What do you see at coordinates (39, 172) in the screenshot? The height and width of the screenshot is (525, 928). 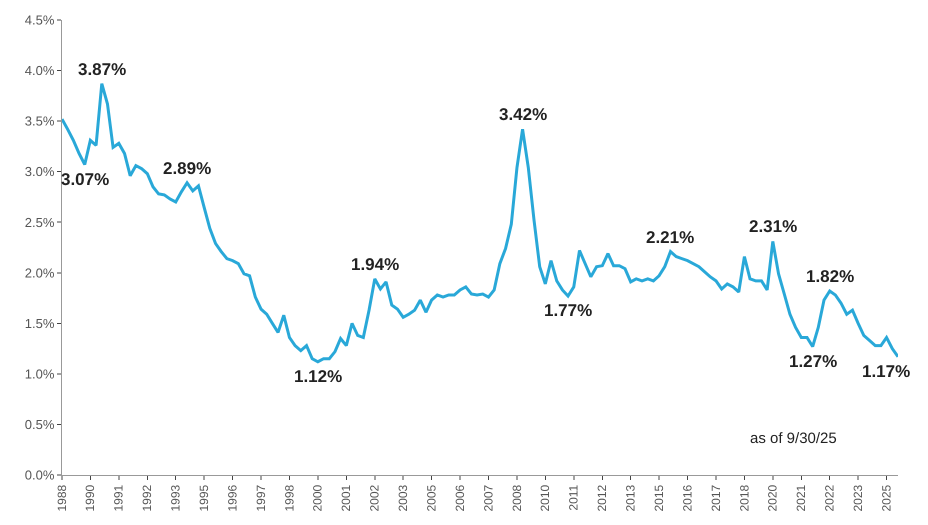 I see `y-tick-label: 3.0%` at bounding box center [39, 172].